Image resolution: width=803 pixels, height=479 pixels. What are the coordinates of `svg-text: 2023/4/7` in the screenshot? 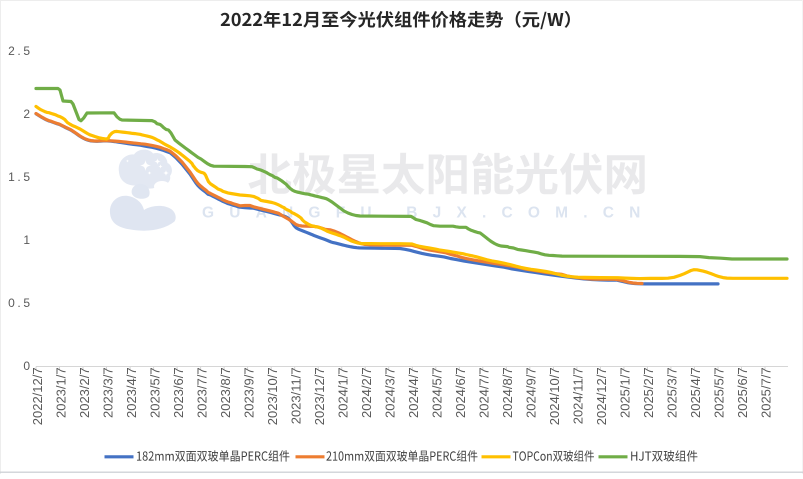 It's located at (131, 392).